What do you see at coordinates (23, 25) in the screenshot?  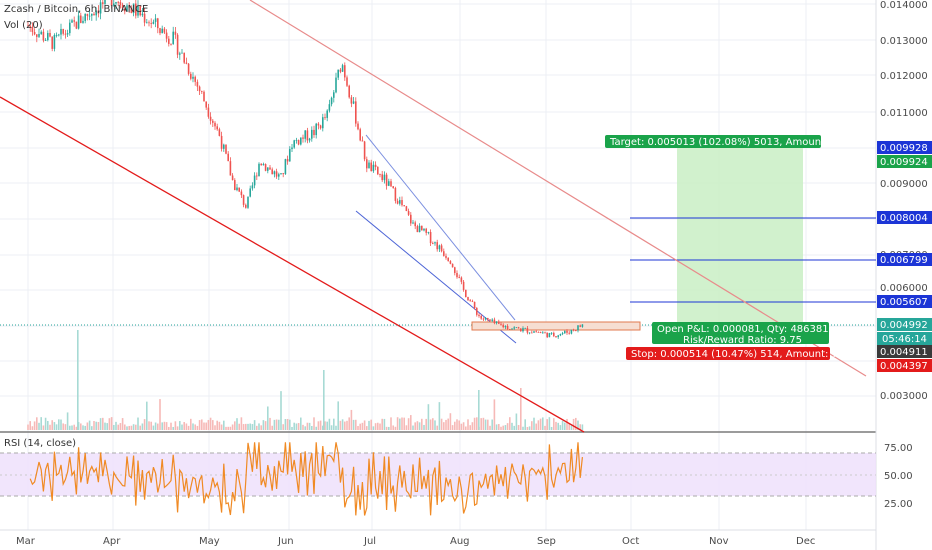 I see `volume-legend: Vol (20)` at bounding box center [23, 25].